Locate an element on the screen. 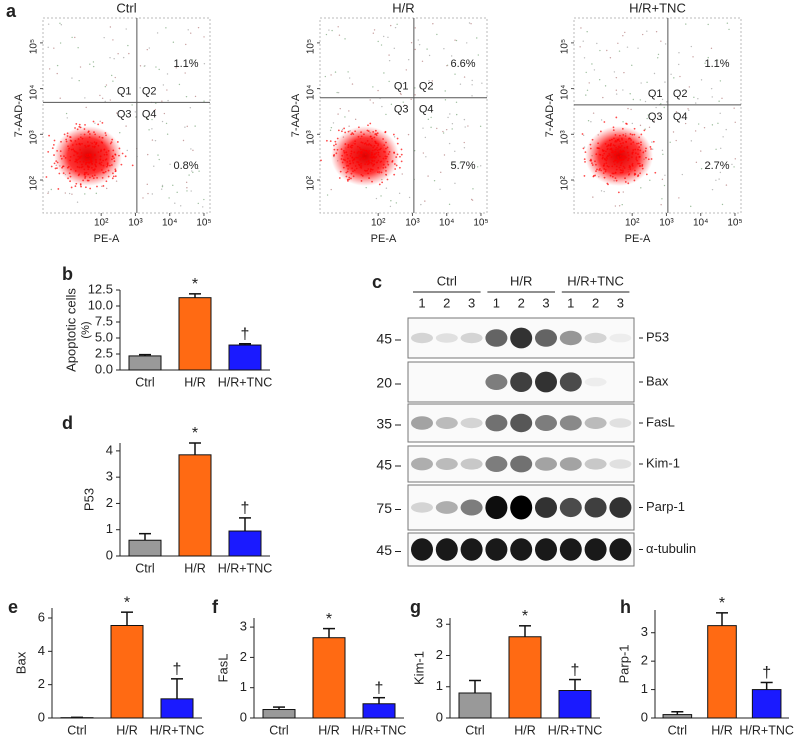 The image size is (800, 742). x-tick-label: H/R+TNC is located at coordinates (575, 730).